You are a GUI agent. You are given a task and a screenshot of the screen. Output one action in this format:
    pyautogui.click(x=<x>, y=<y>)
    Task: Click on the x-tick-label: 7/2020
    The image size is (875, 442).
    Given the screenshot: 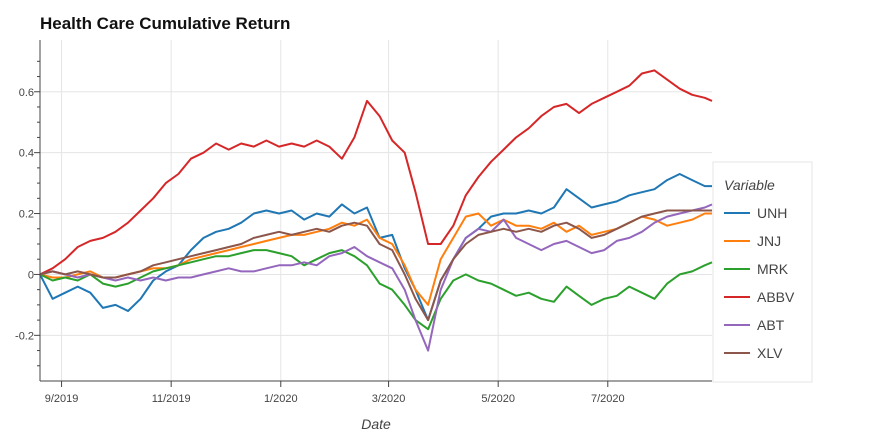 What is the action you would take?
    pyautogui.click(x=608, y=399)
    